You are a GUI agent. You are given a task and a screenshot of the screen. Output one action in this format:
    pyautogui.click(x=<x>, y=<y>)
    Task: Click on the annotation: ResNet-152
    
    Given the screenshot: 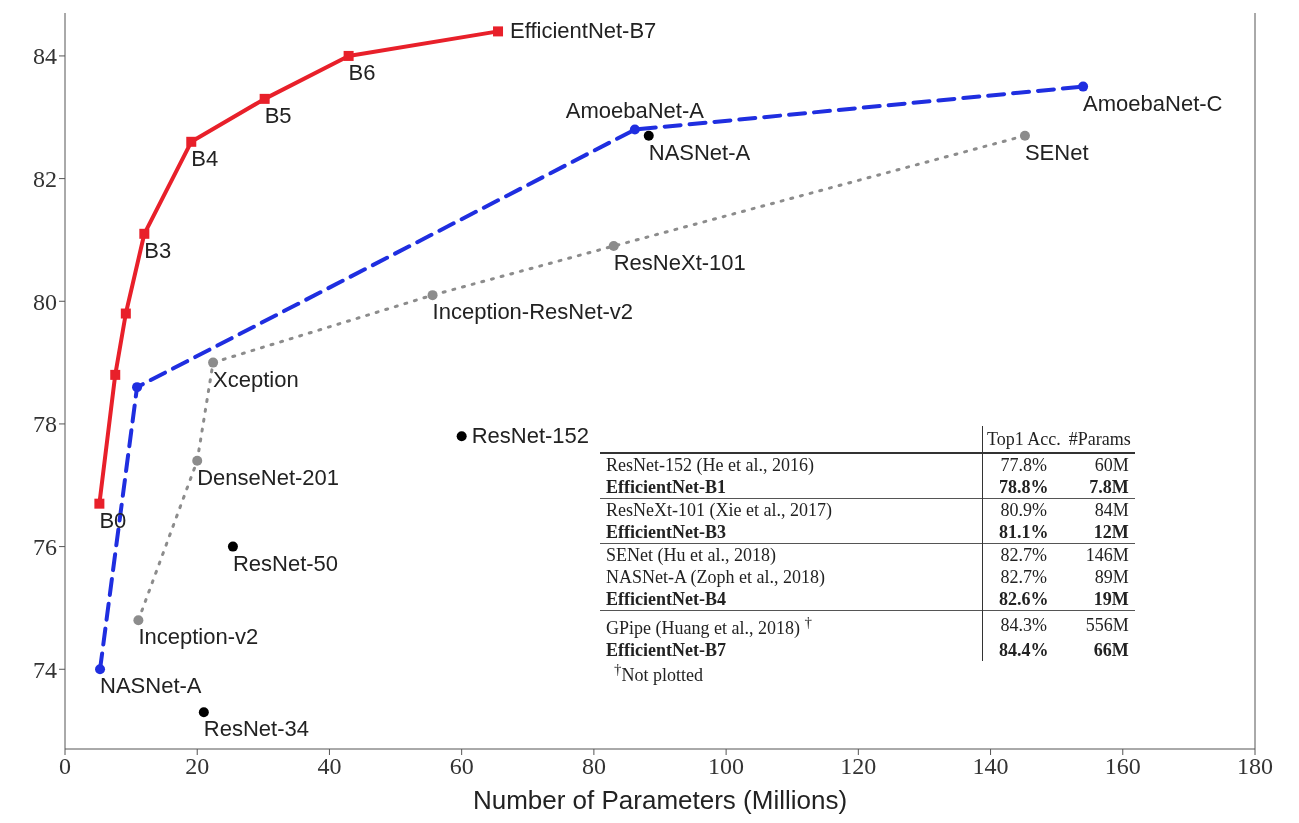 What is the action you would take?
    pyautogui.click(x=530, y=436)
    